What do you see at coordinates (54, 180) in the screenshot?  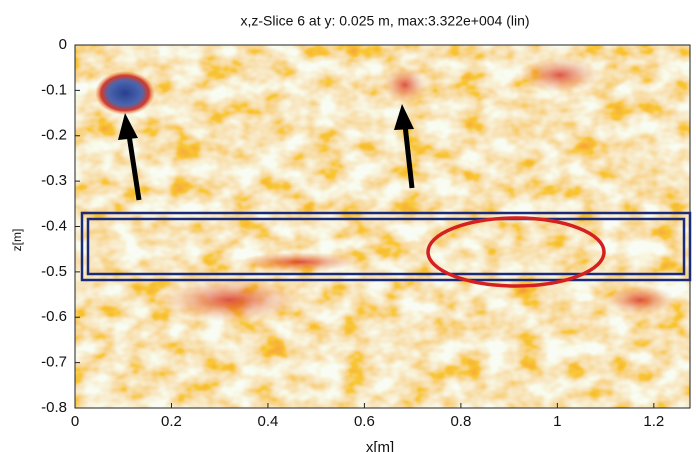 I see `y-tick-label: -0.3` at bounding box center [54, 180].